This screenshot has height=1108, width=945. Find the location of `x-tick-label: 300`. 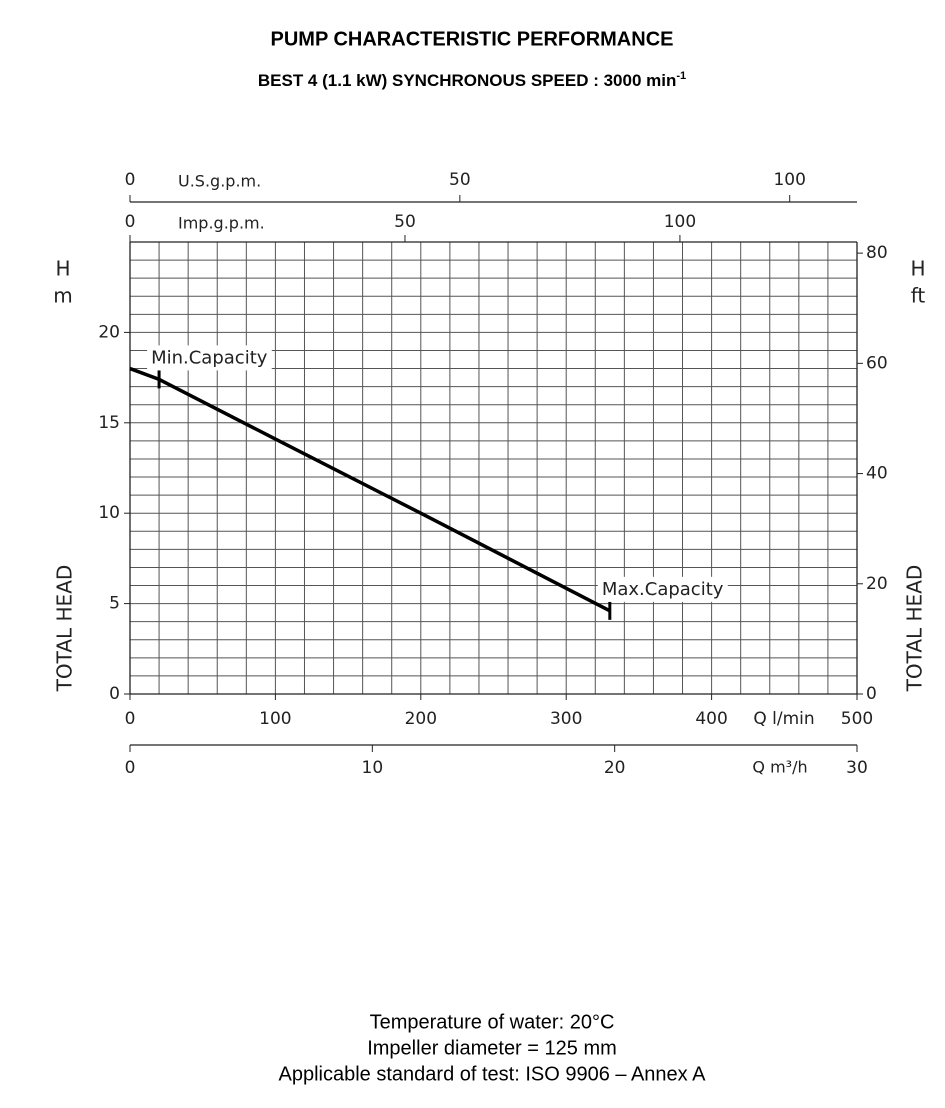

x-tick-label: 300 is located at coordinates (566, 719).